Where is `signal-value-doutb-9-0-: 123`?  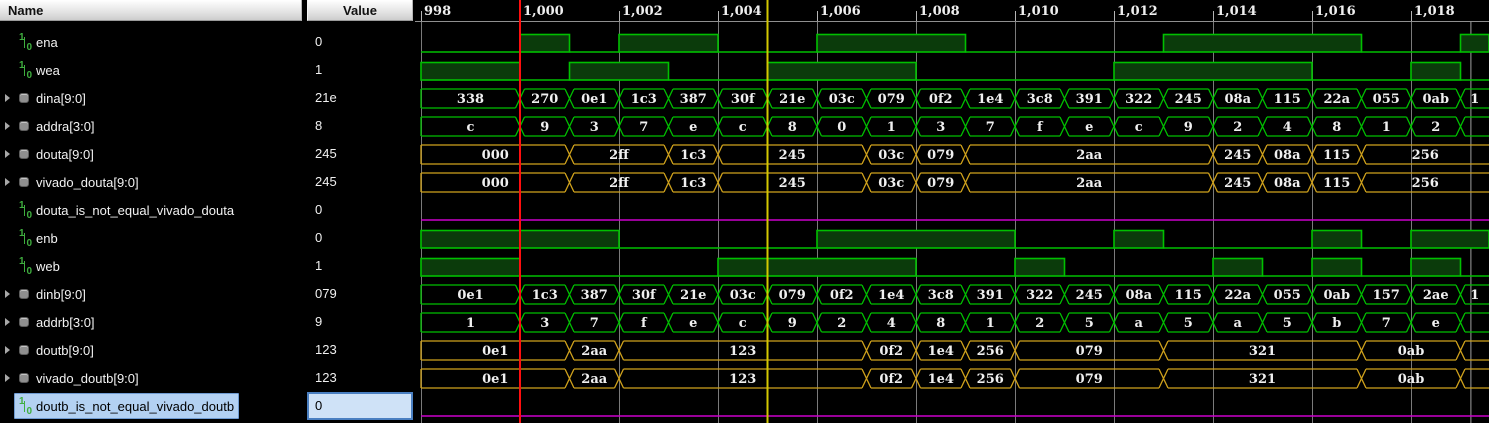
signal-value-doutb-9-0-: 123 is located at coordinates (326, 349).